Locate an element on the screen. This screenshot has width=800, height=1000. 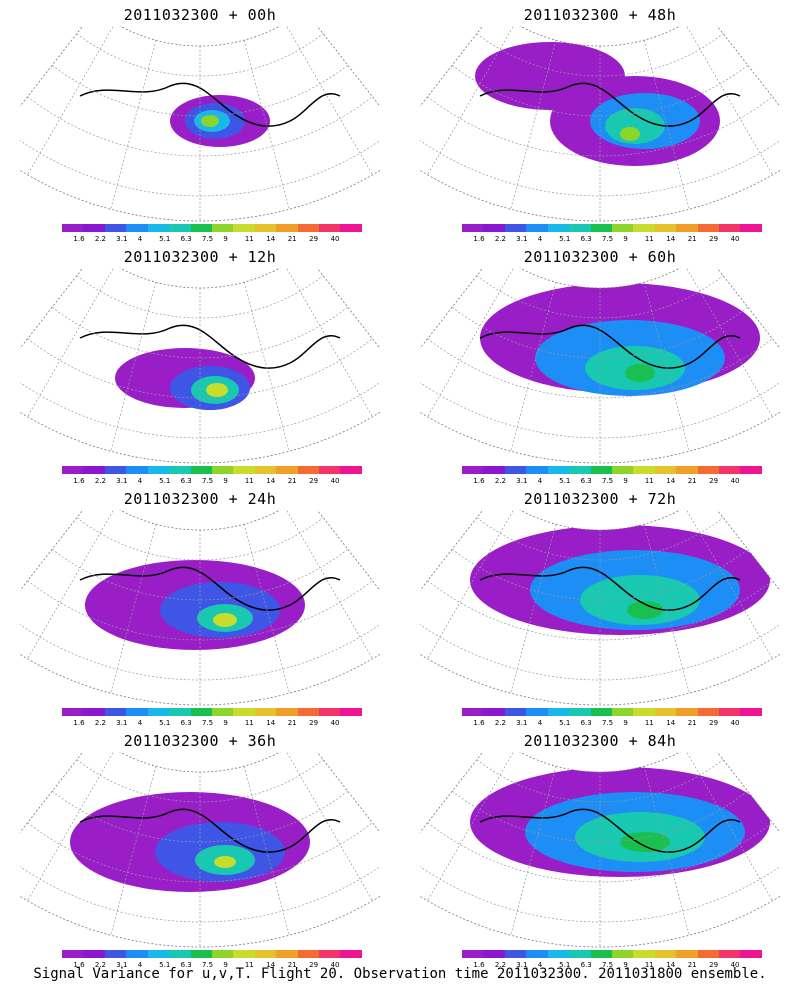
colorbar-tick-label: 6.3 is located at coordinates (186, 481).